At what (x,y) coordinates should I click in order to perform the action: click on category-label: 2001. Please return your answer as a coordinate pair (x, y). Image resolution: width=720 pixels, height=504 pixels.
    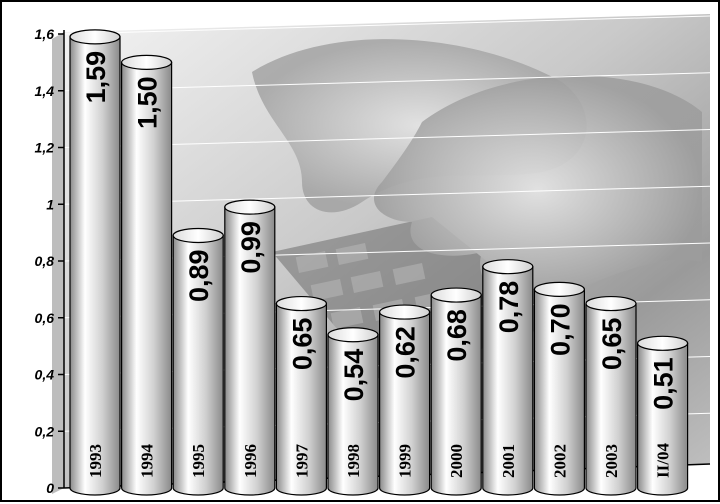
    Looking at the image, I should click on (508, 461).